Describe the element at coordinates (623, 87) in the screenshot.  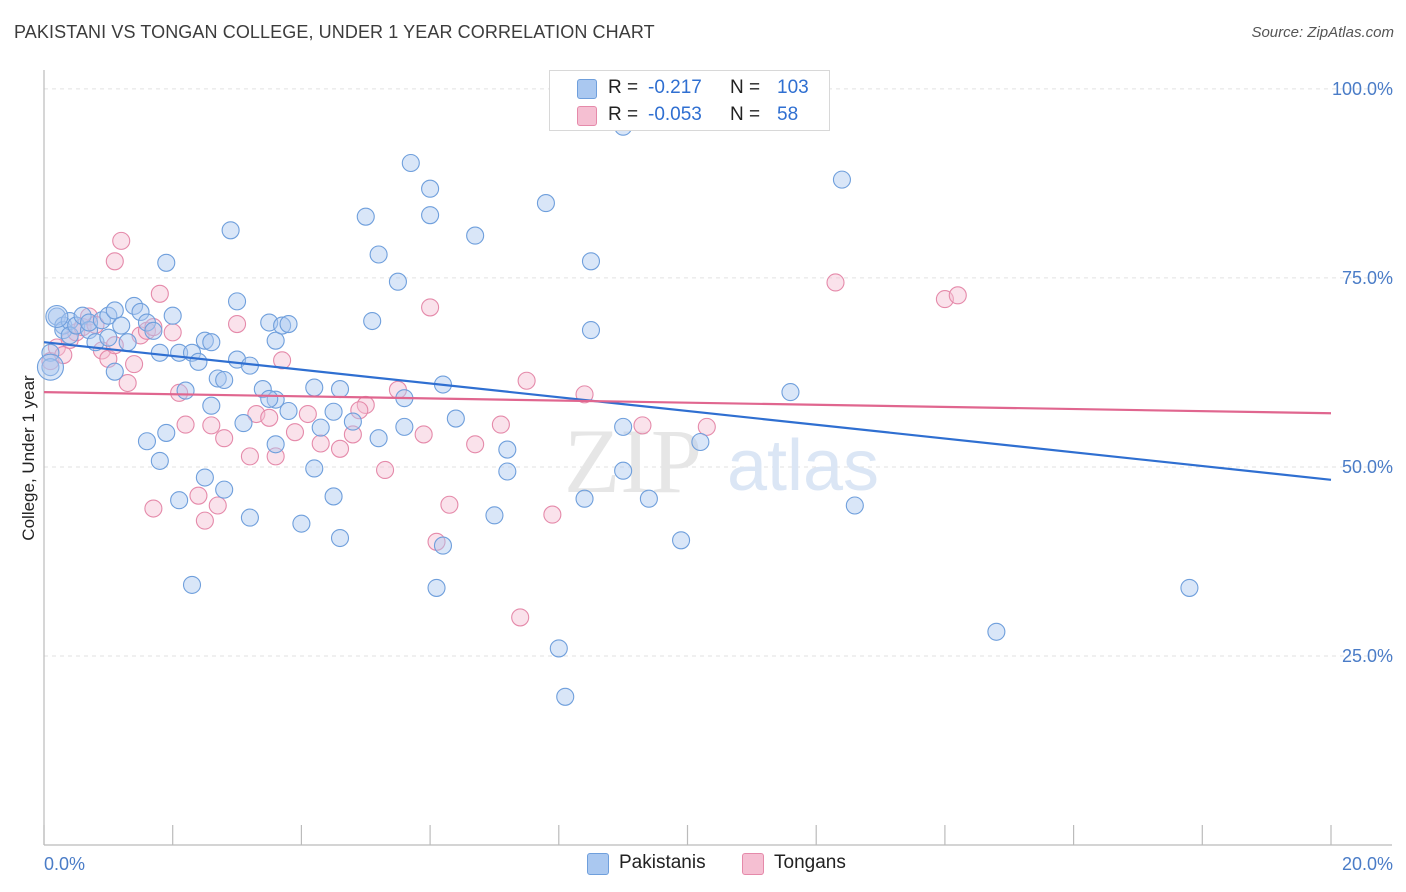
I see `legend-r-label: R =` at that location.